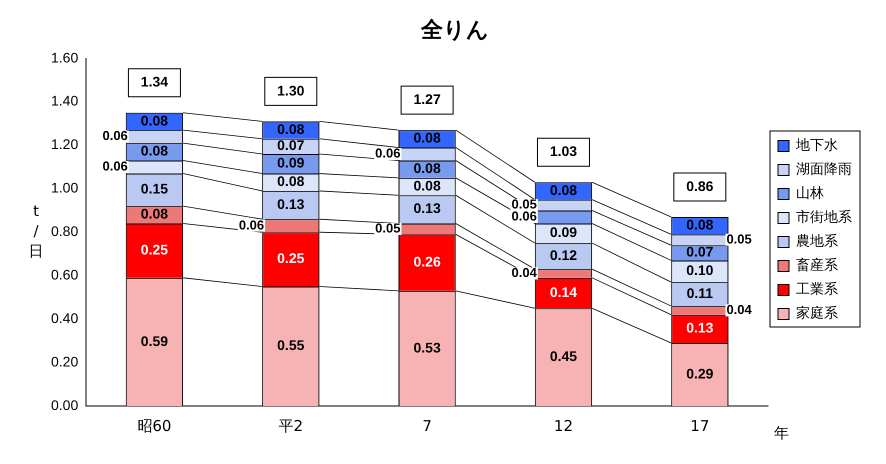 The width and height of the screenshot is (886, 464). Describe the element at coordinates (564, 292) in the screenshot. I see `data-label: 0.14` at that location.